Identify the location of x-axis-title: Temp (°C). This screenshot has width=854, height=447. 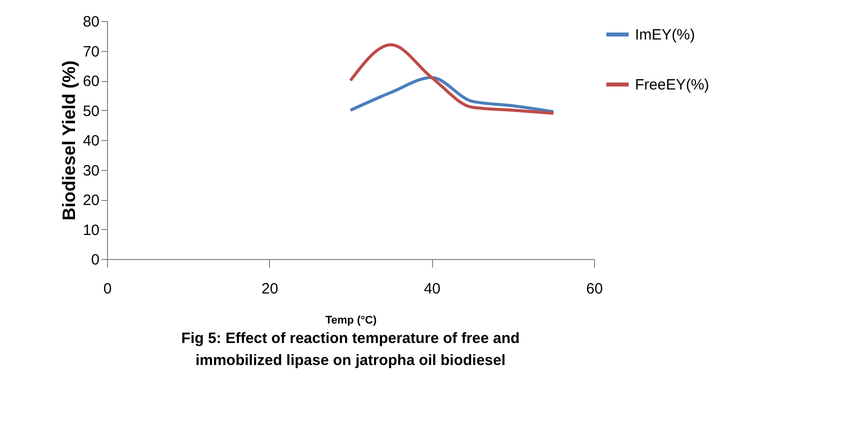
(351, 320).